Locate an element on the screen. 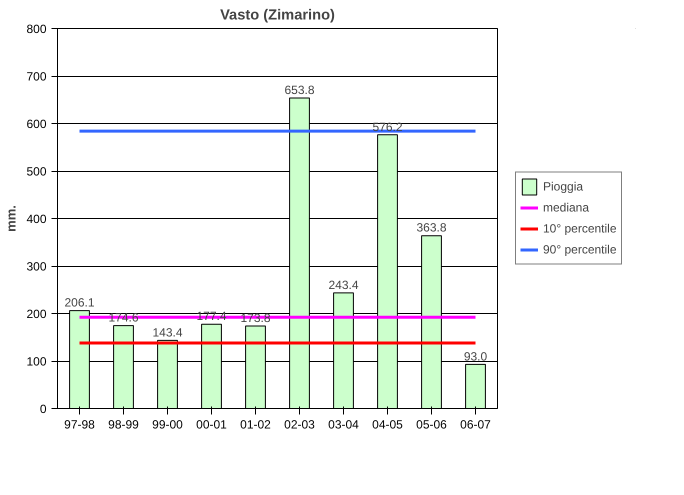 Image resolution: width=684 pixels, height=495 pixels. legend-label: 10° percentile is located at coordinates (580, 229).